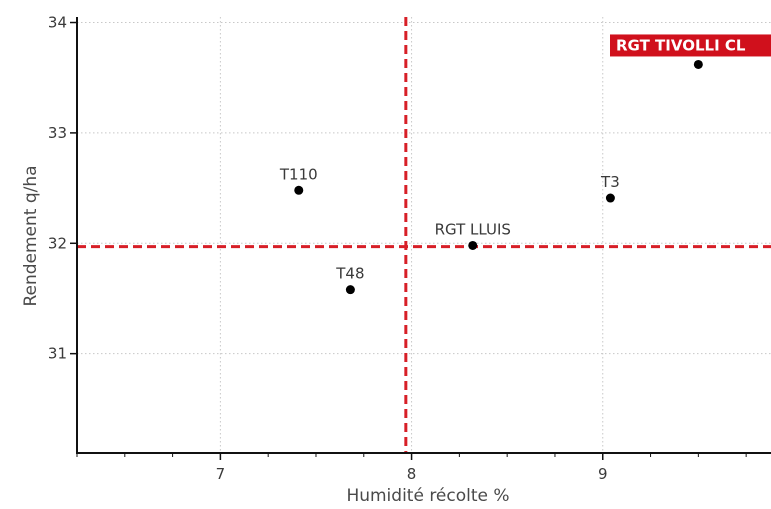 The width and height of the screenshot is (771, 509). Describe the element at coordinates (473, 229) in the screenshot. I see `label-rgt-lluis: RGT LLUIS` at that location.